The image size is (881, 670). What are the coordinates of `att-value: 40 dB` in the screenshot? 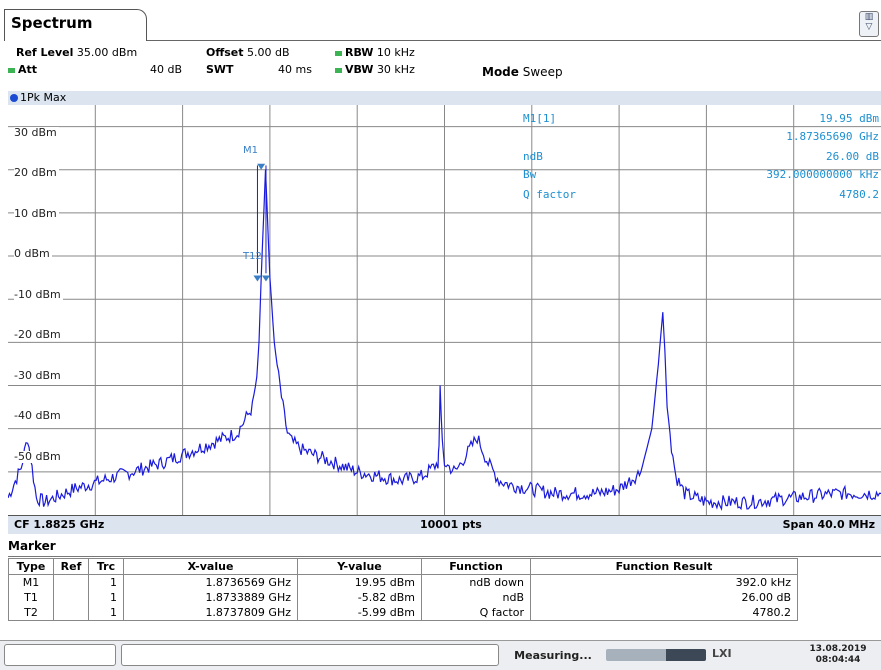 It's located at (166, 69).